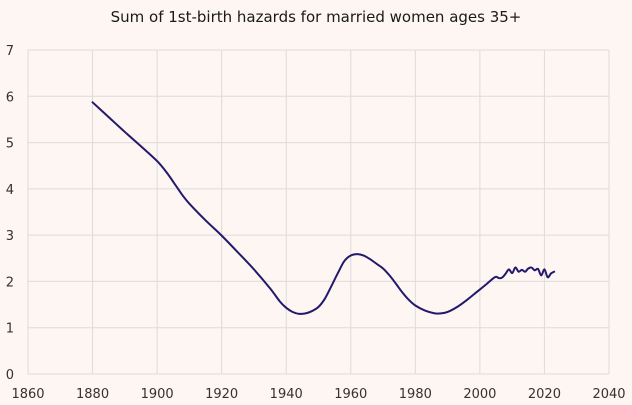 The image size is (632, 405). Describe the element at coordinates (10, 282) in the screenshot. I see `y-tick-label: 2` at that location.